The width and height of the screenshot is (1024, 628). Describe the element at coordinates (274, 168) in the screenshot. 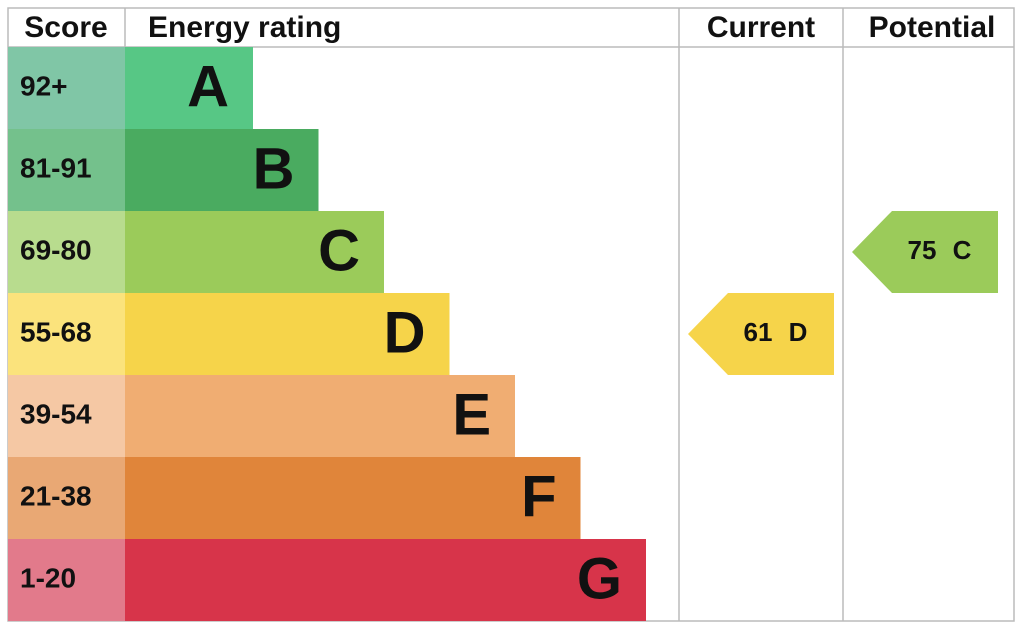

I see `rating-letter: B` at that location.